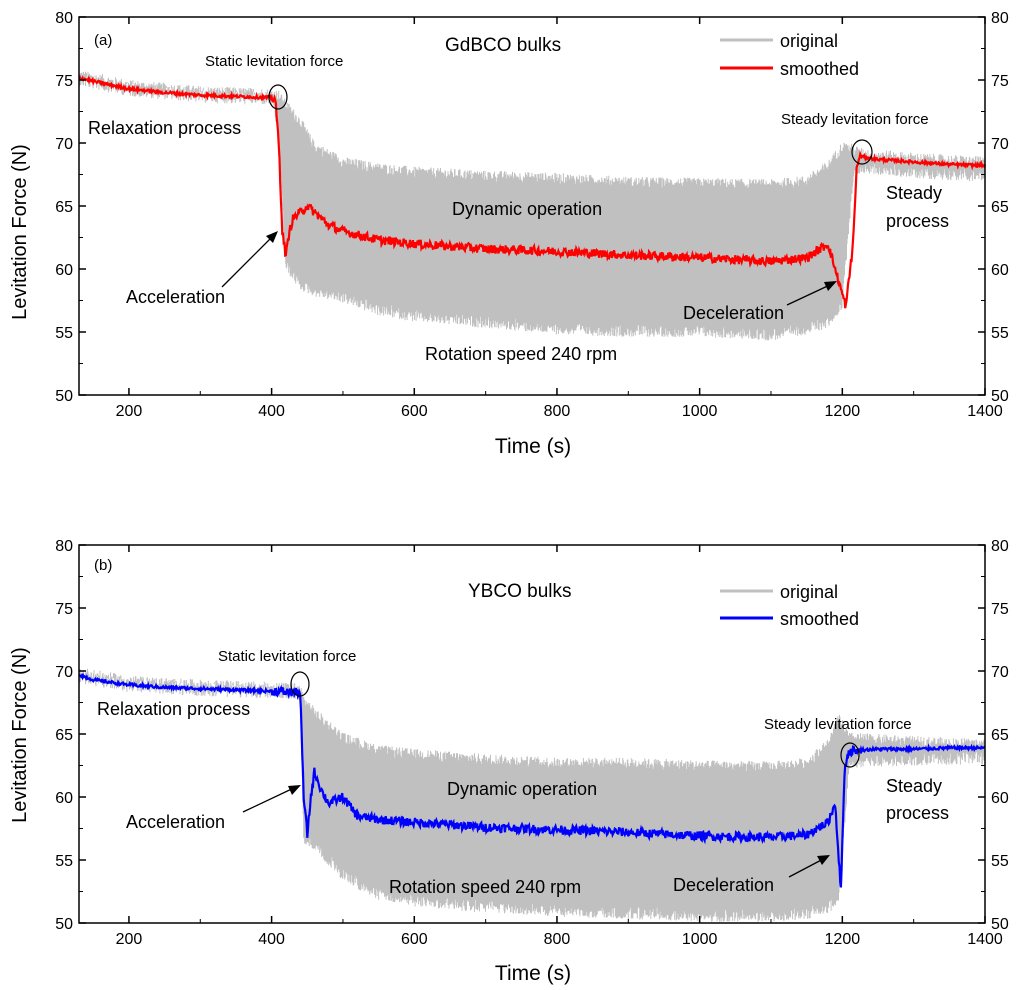  I want to click on panel-label: (b), so click(103, 565).